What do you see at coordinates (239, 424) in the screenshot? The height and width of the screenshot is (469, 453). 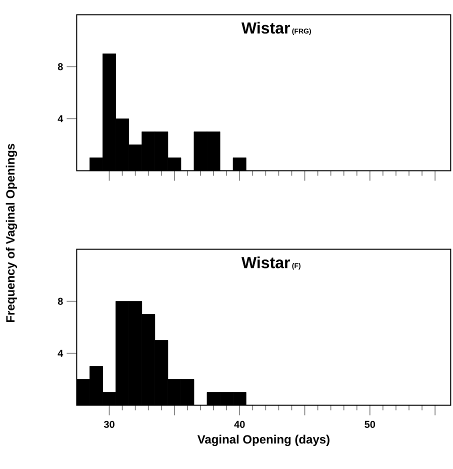 I see `x-tick-label: 40` at bounding box center [239, 424].